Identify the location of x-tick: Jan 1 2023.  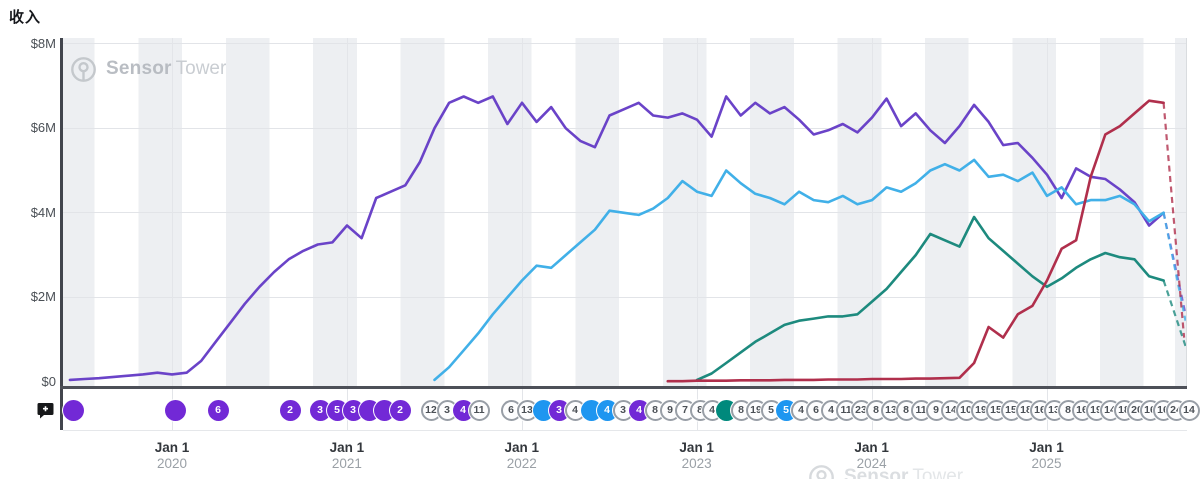
(697, 455).